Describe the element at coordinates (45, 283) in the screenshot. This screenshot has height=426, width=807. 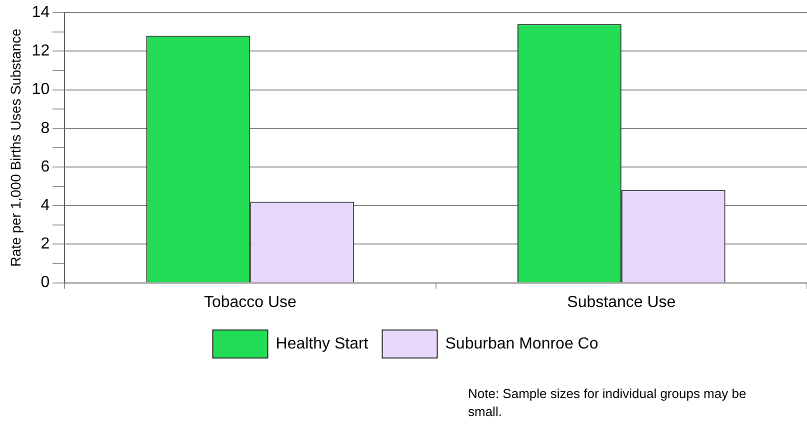
I see `y-tick-label: 0` at that location.